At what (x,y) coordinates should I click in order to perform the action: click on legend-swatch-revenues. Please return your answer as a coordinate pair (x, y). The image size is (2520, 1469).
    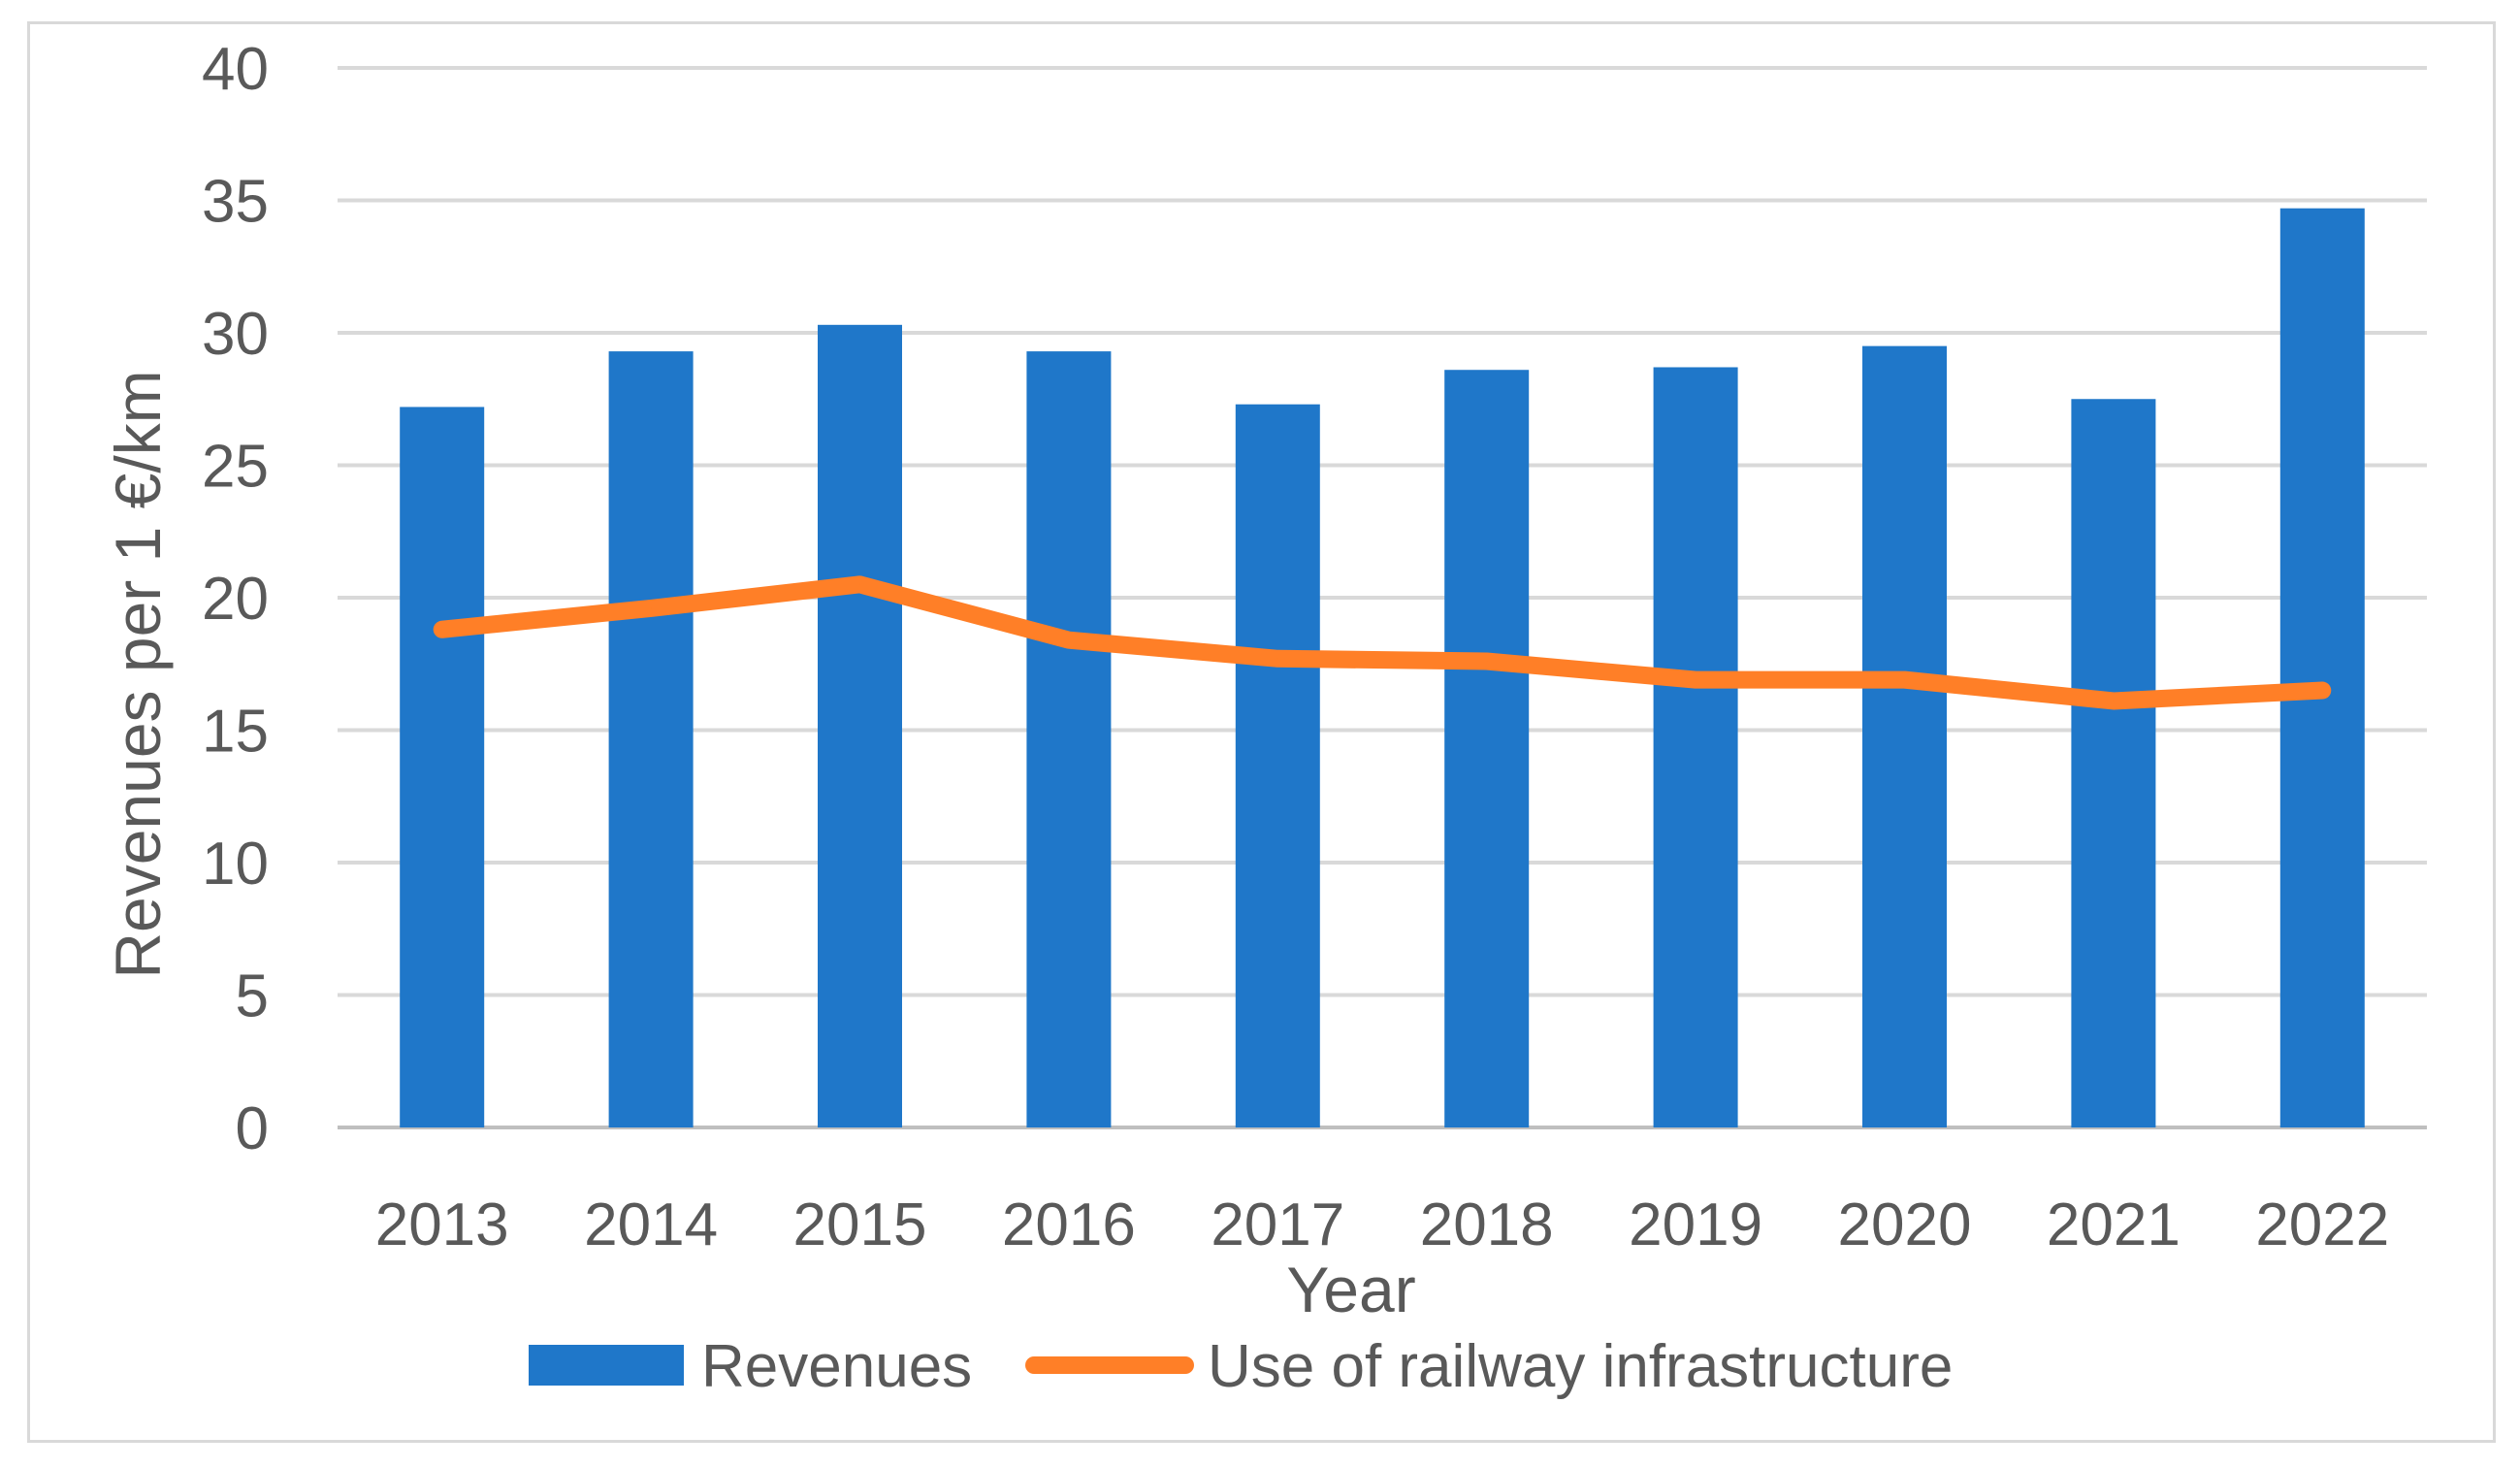
    Looking at the image, I should click on (606, 1365).